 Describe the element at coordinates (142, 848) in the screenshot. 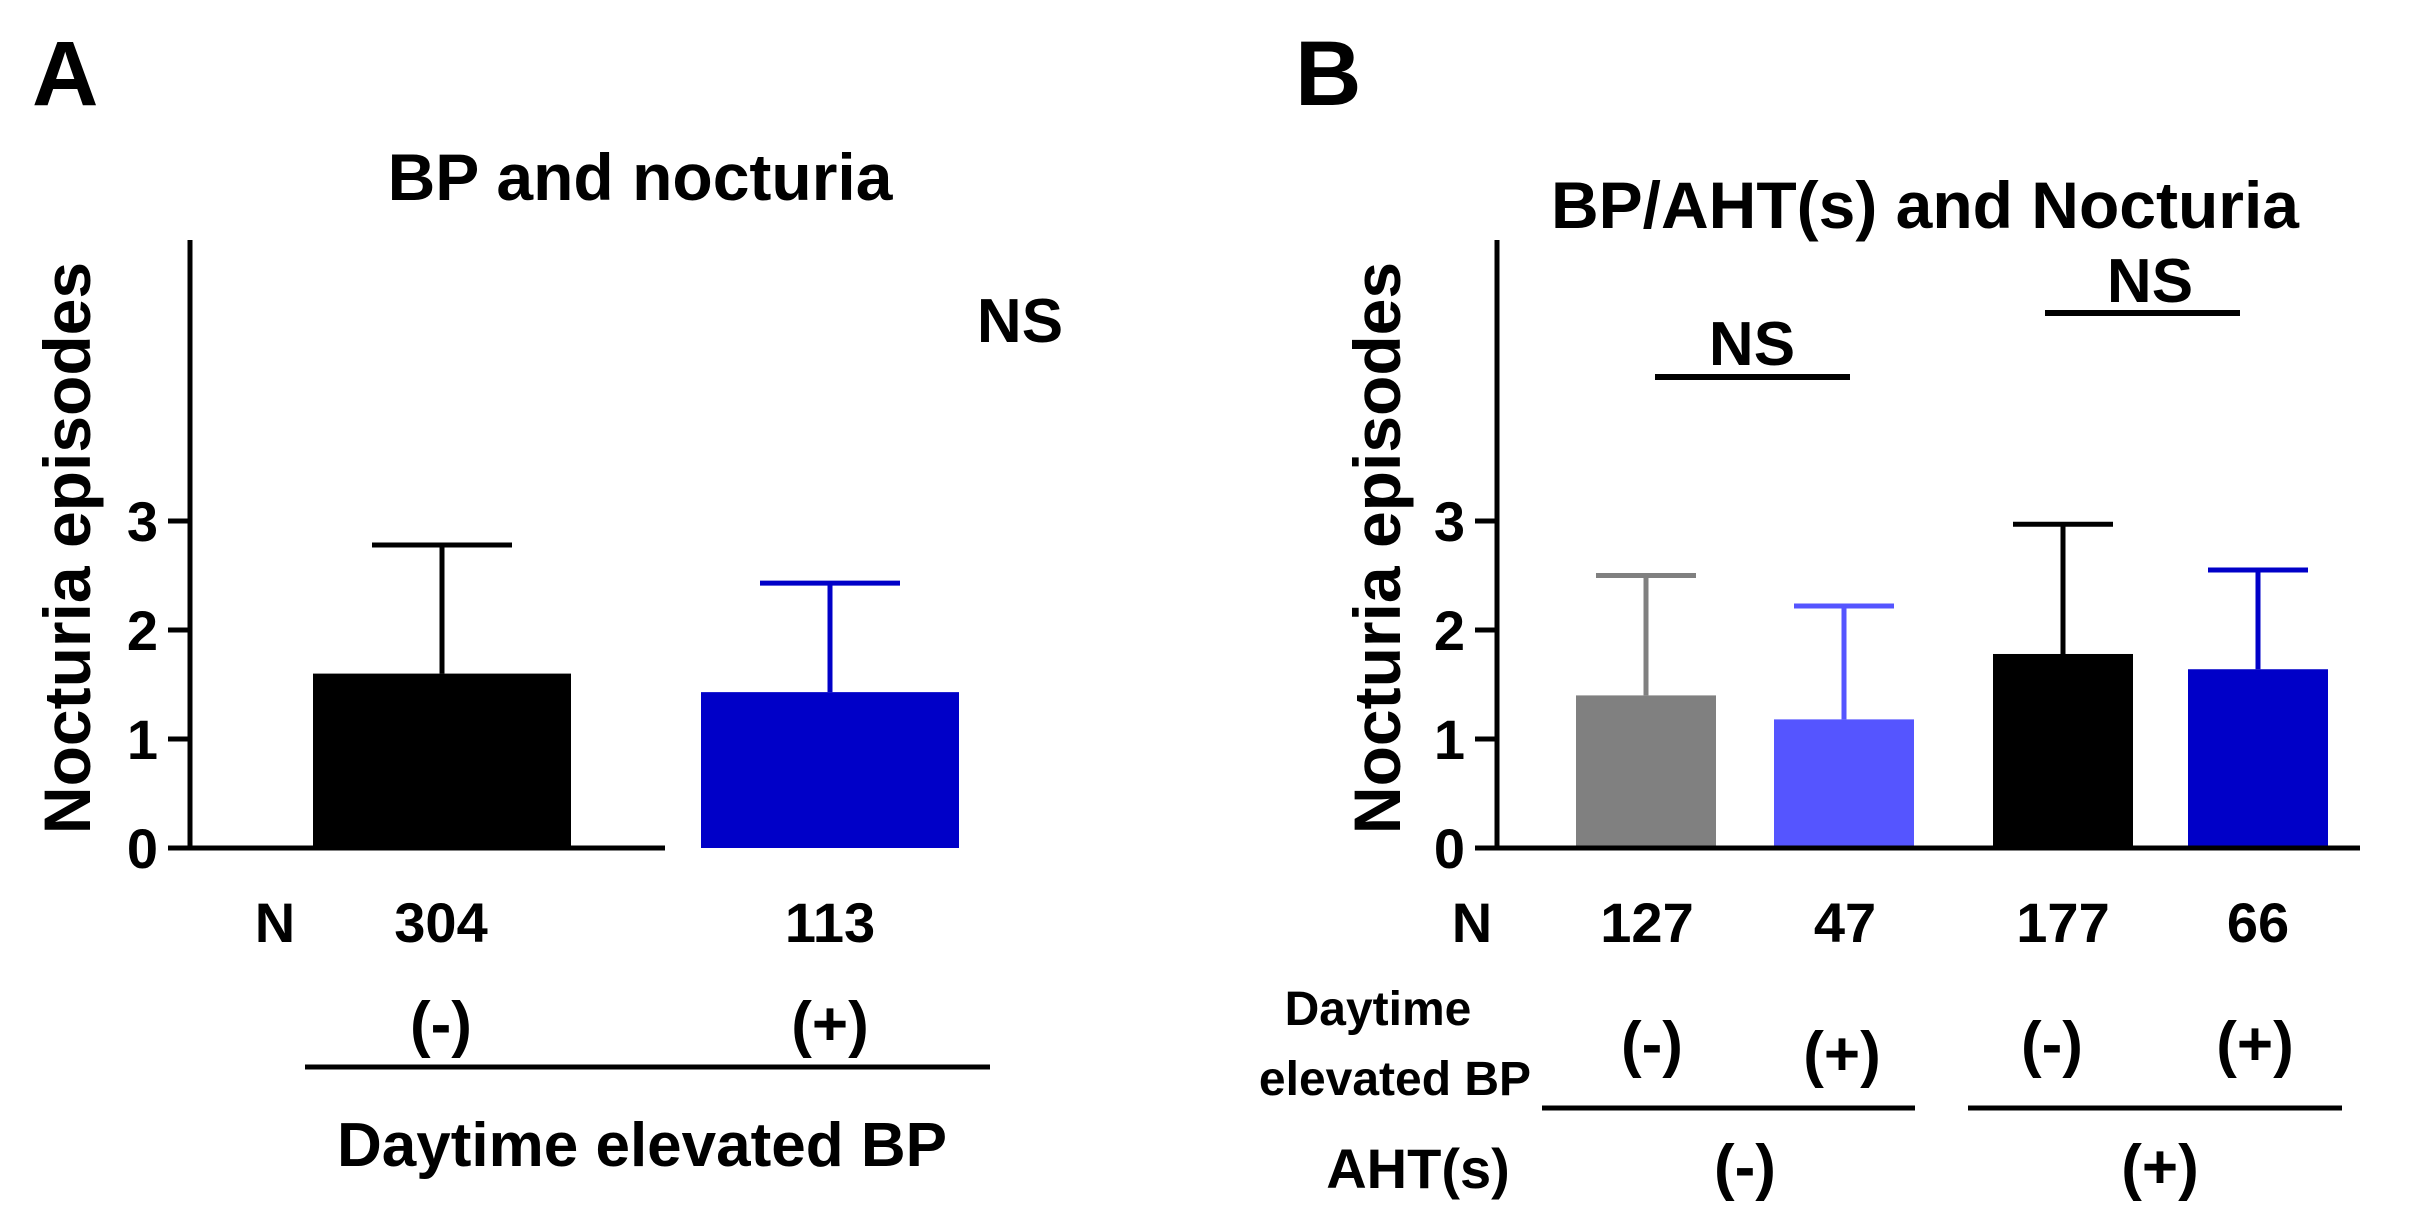

I see `panel-a-y-tick-label: 0` at that location.